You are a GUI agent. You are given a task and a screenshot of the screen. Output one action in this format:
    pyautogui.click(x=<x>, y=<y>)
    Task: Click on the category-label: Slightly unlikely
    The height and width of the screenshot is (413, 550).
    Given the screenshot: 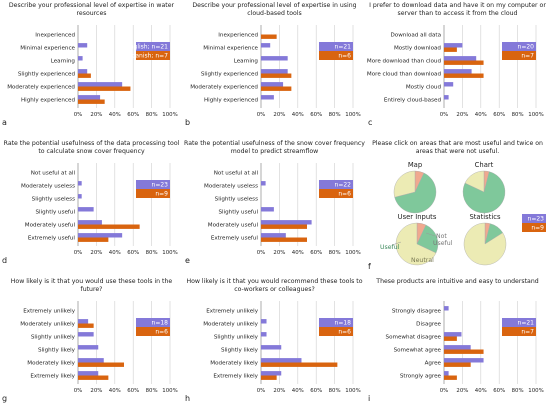 What is the action you would take?
    pyautogui.click(x=236, y=338)
    